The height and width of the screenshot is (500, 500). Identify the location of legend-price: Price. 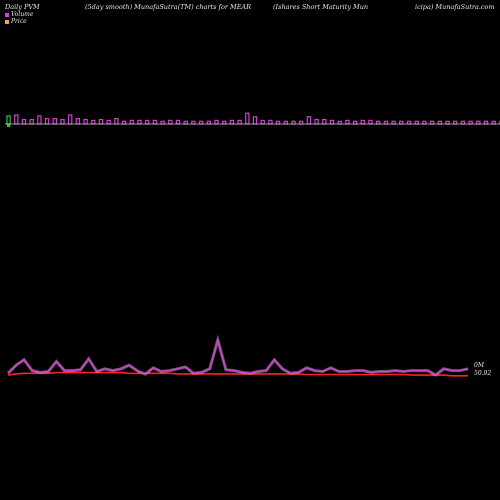
(16, 21).